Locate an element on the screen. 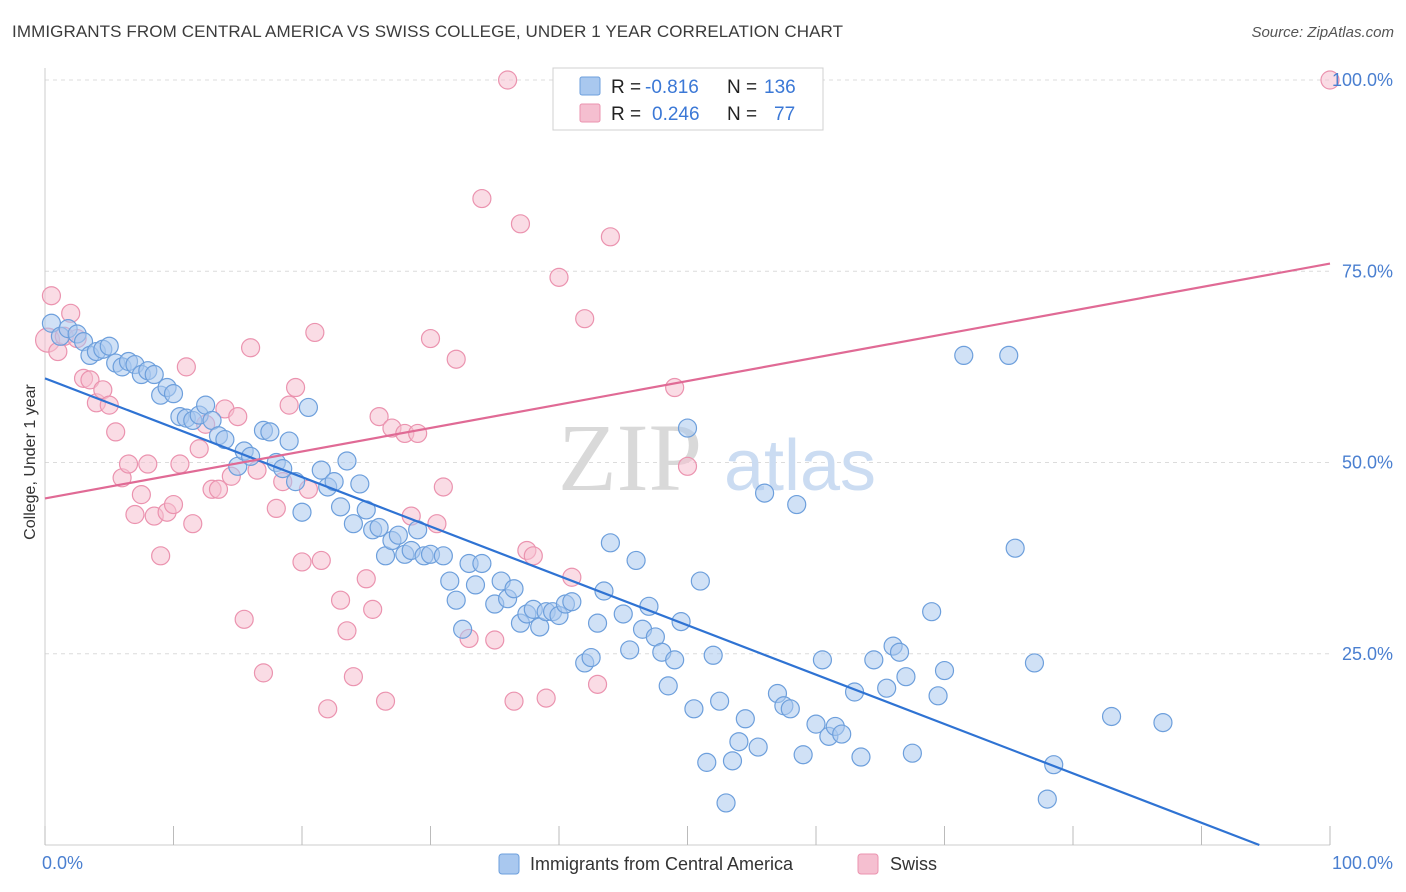 The image size is (1406, 892). bottom-legend-swatch-pink is located at coordinates (868, 864).